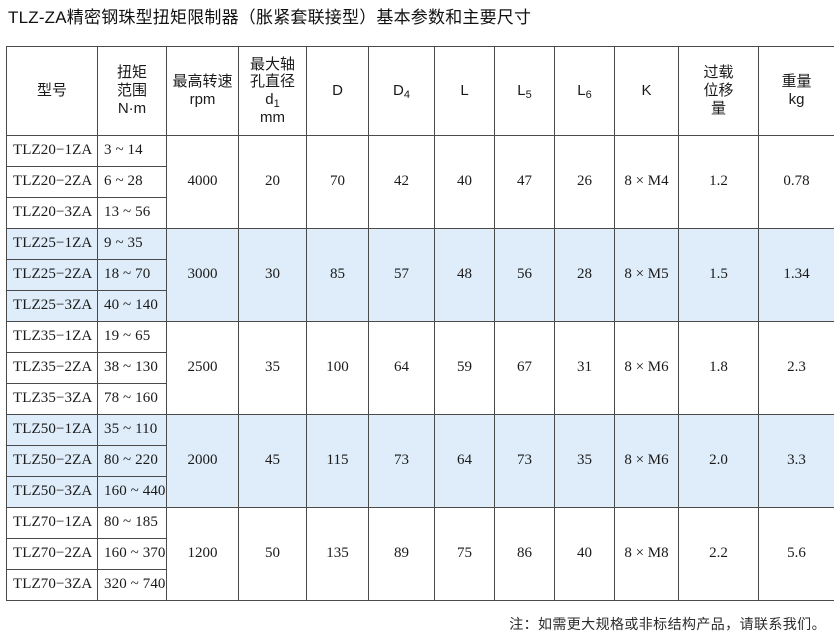  What do you see at coordinates (52, 91) in the screenshot?
I see `column-header-model: 型号` at bounding box center [52, 91].